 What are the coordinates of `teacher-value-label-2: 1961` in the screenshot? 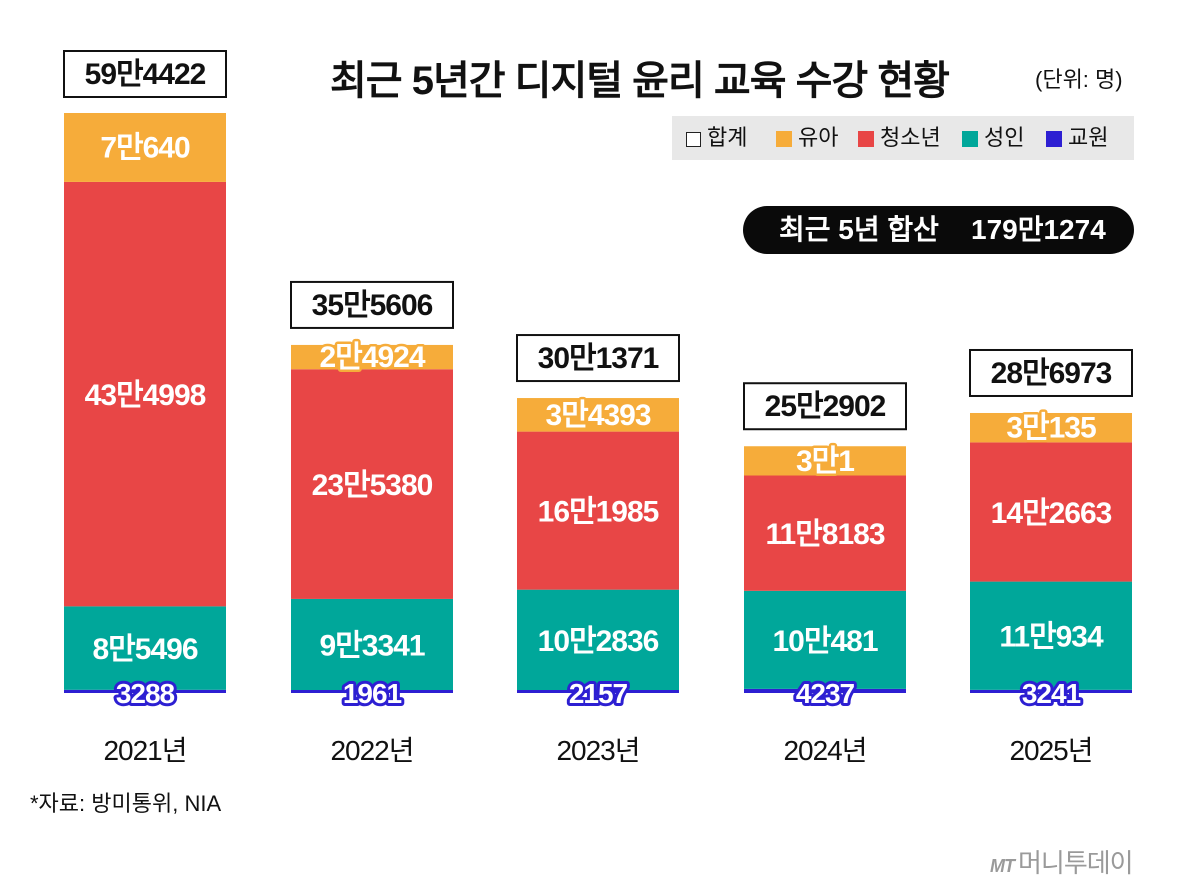 It's located at (372, 693).